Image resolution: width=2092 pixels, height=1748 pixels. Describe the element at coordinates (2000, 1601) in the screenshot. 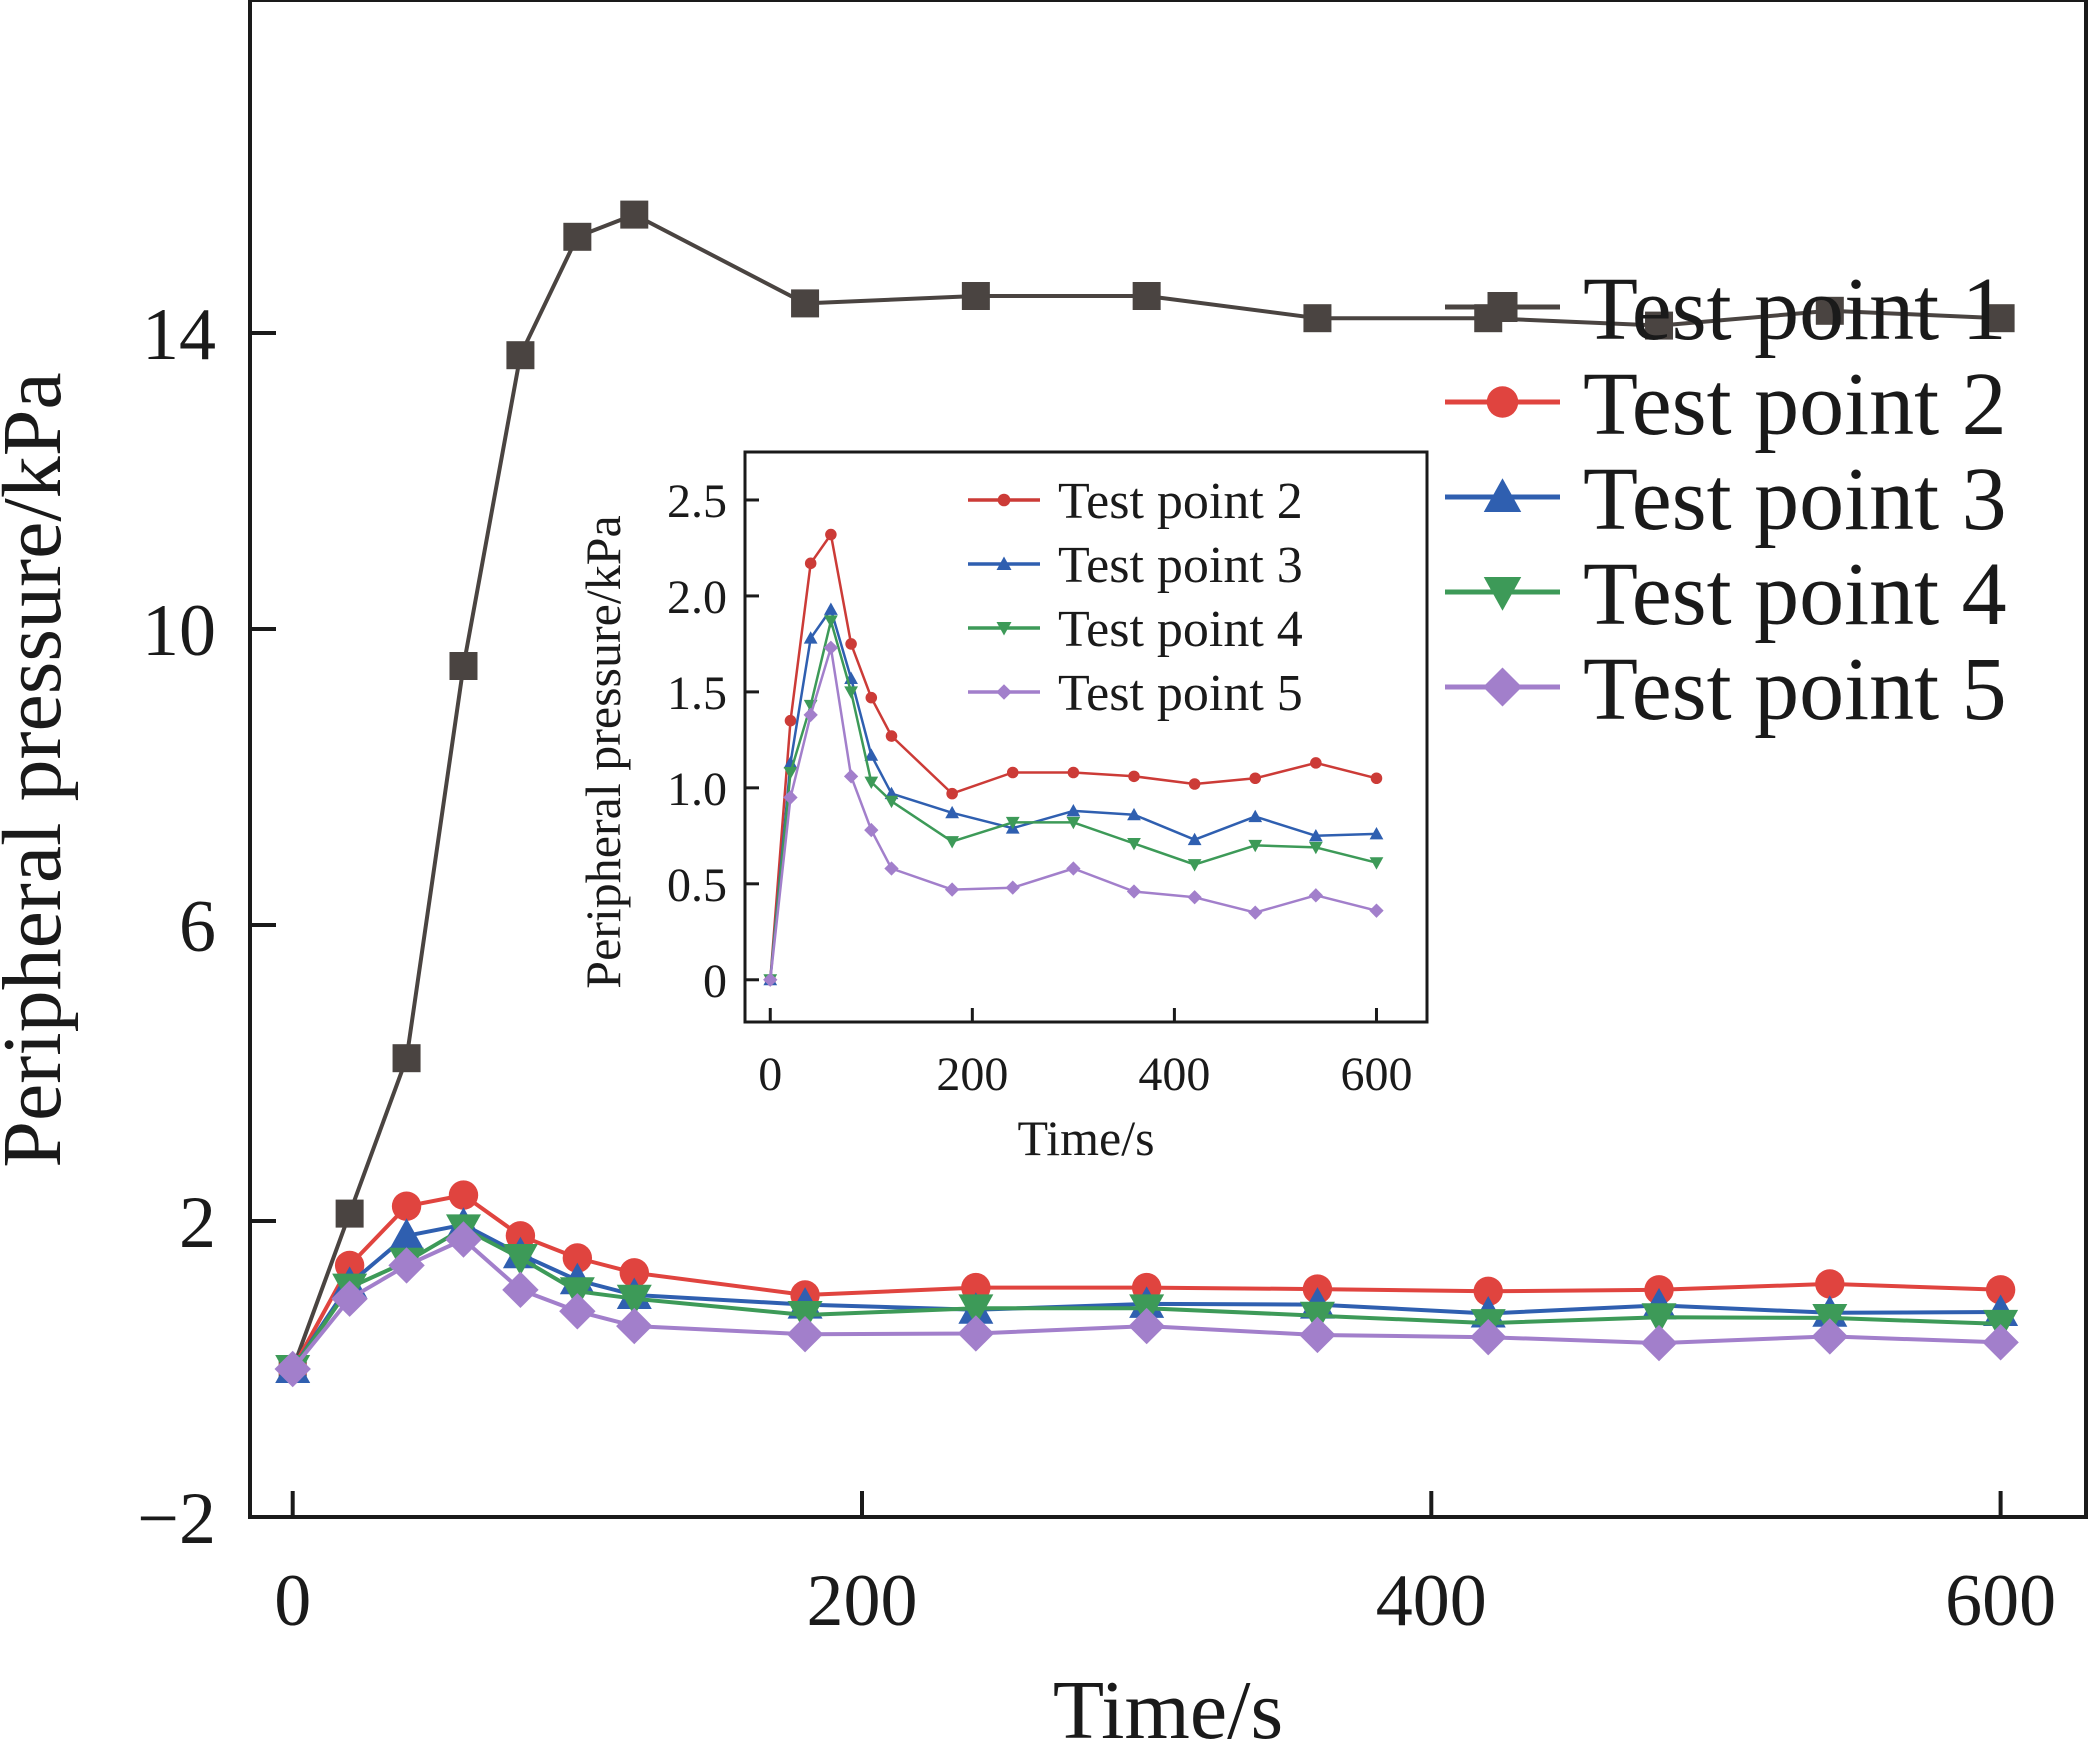

I see `main-x-tick-label: 600` at that location.